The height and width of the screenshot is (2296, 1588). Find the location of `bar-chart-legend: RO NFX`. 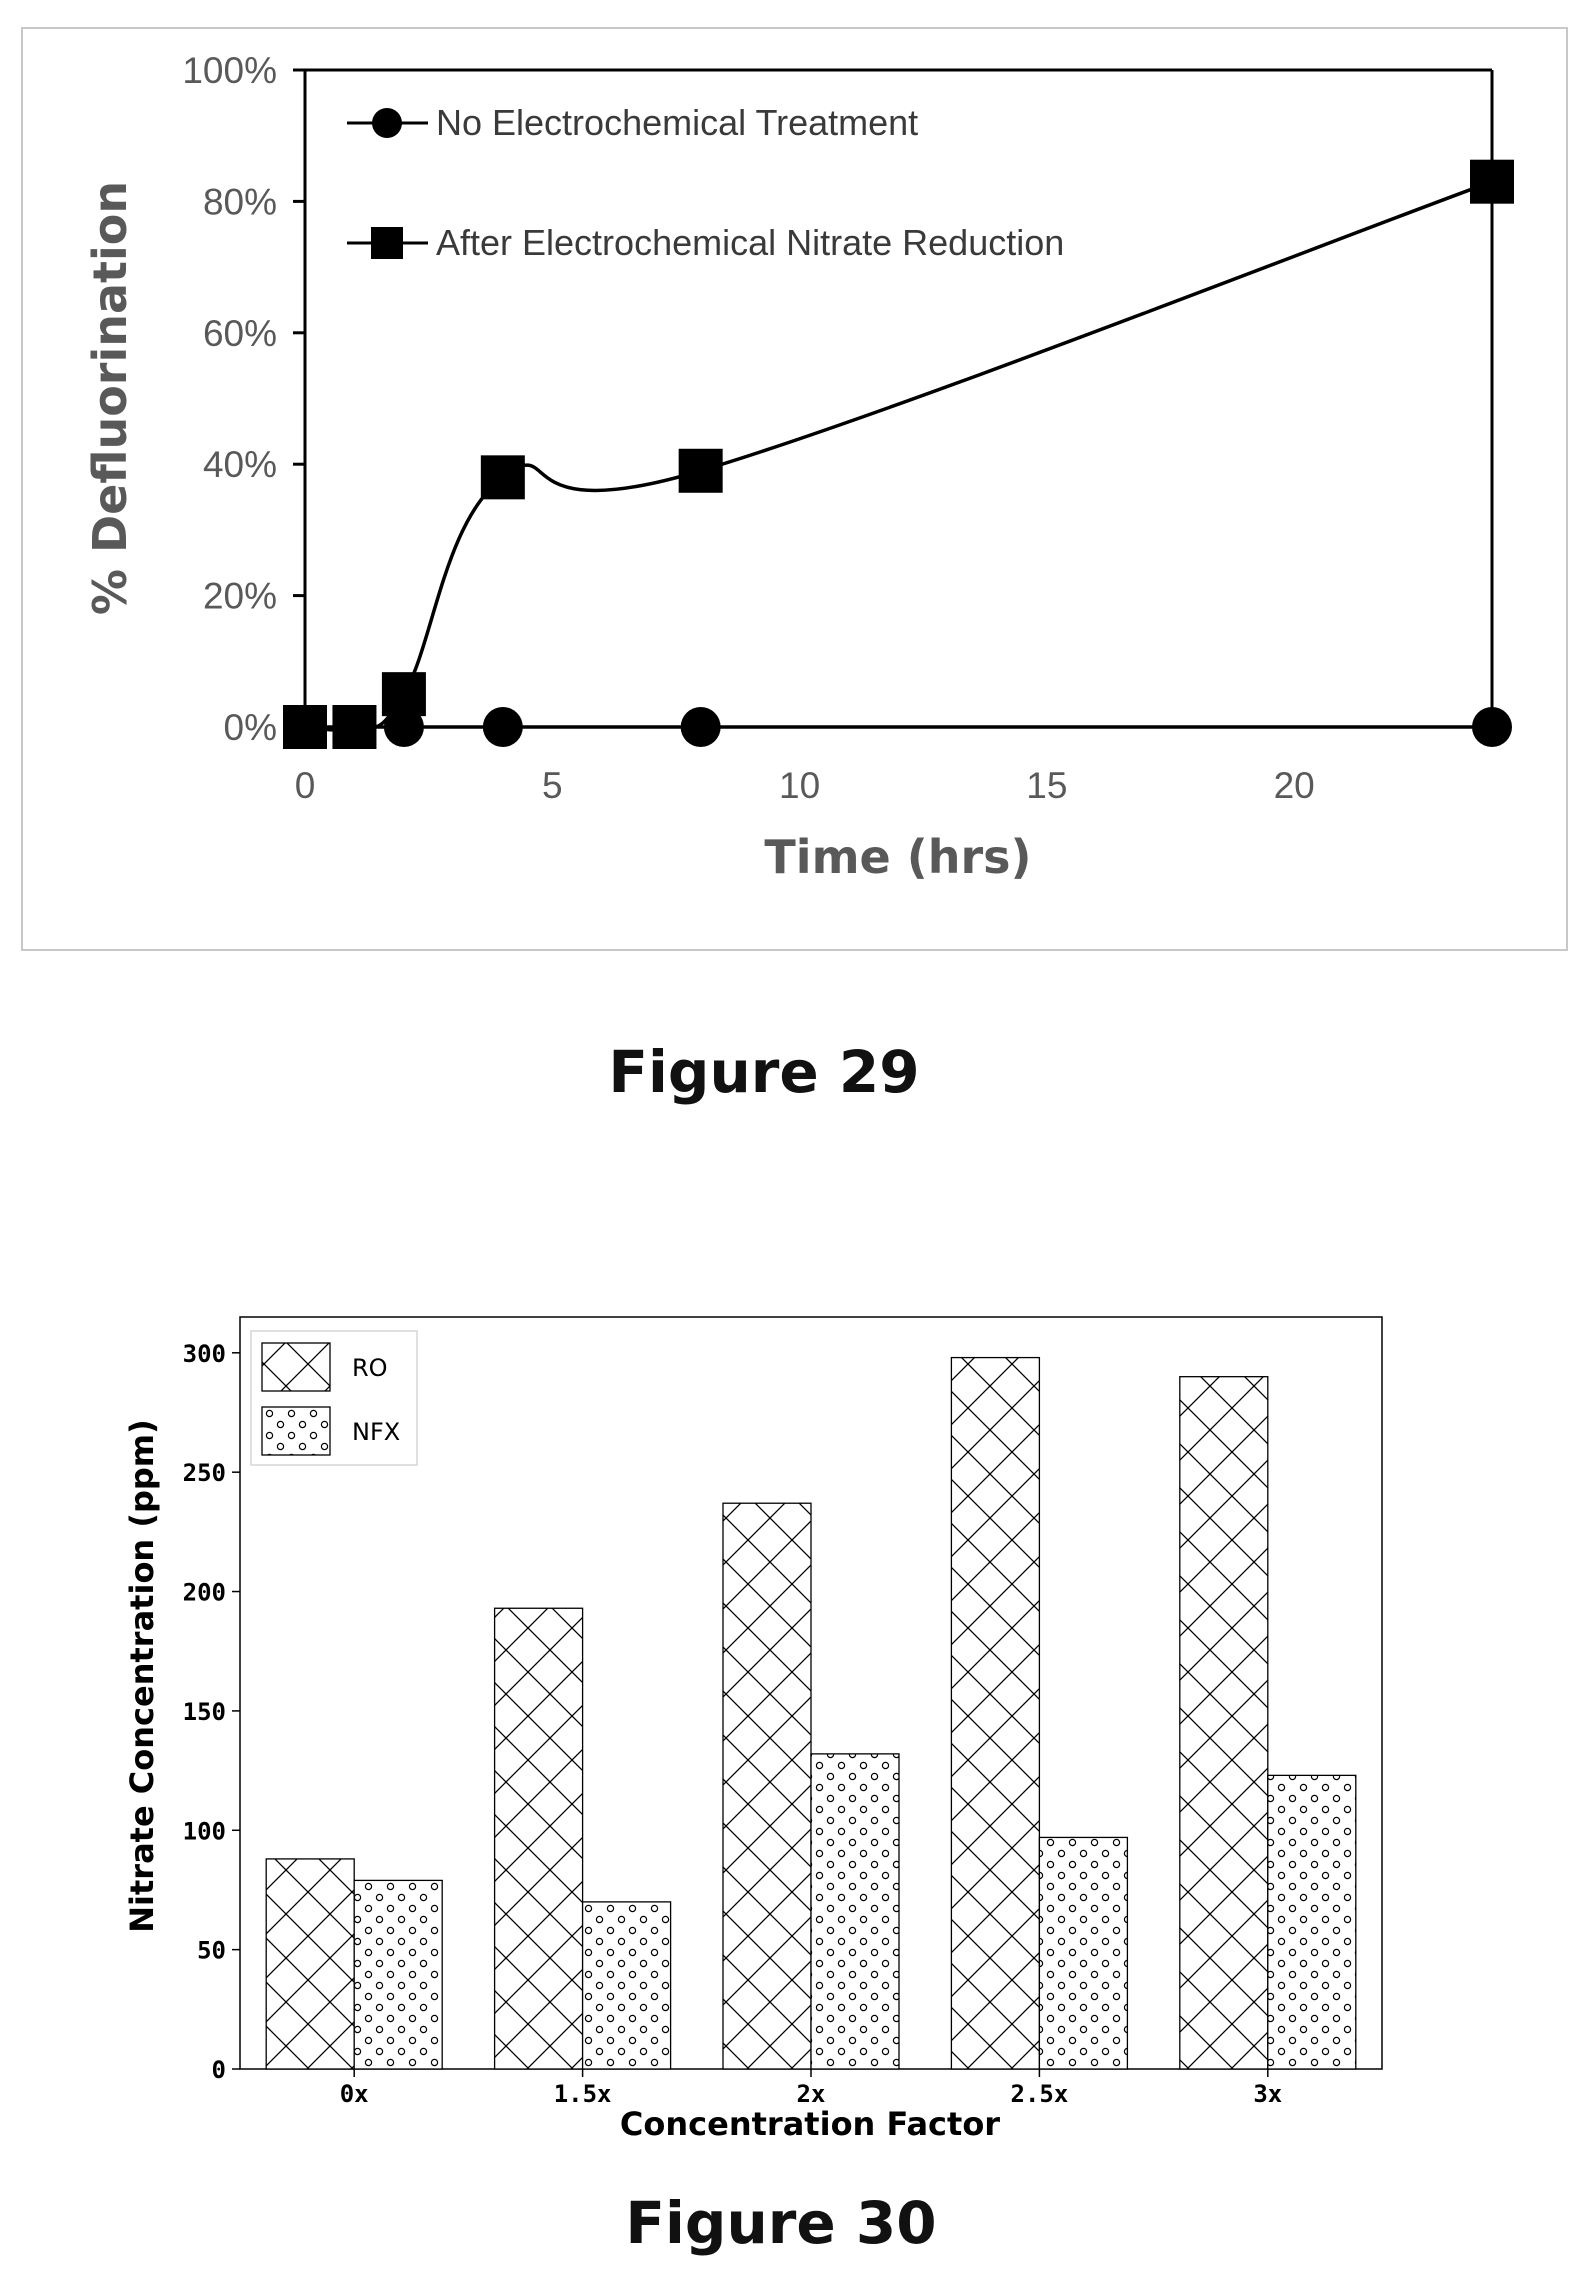

bar-chart-legend: RO NFX is located at coordinates (334, 1398).